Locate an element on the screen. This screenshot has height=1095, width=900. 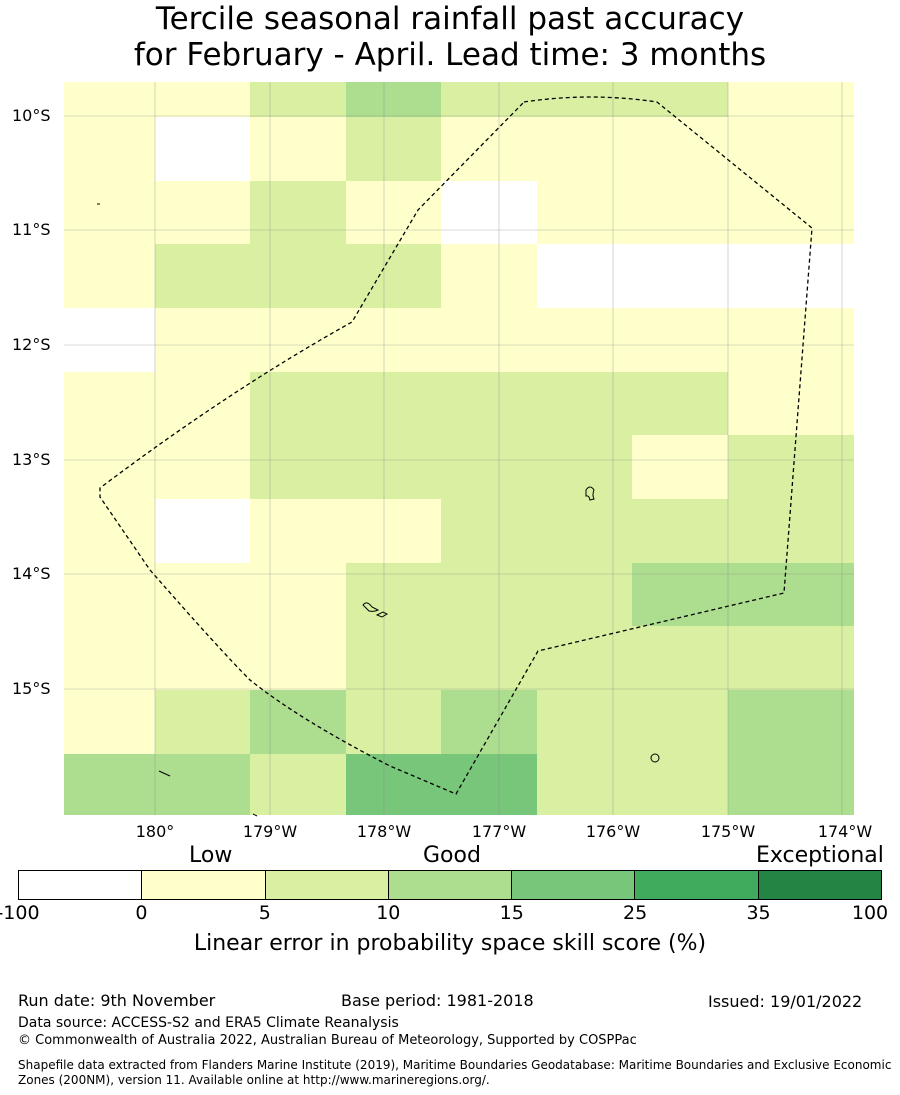
category-exceptional-label: Exceptional is located at coordinates (820, 855).